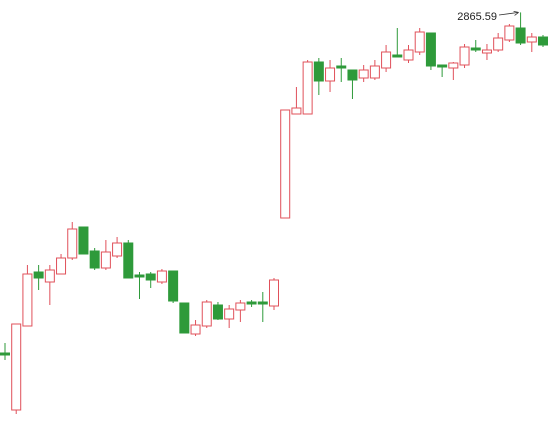  What do you see at coordinates (508, 14) in the screenshot?
I see `annotation-arrow` at bounding box center [508, 14].